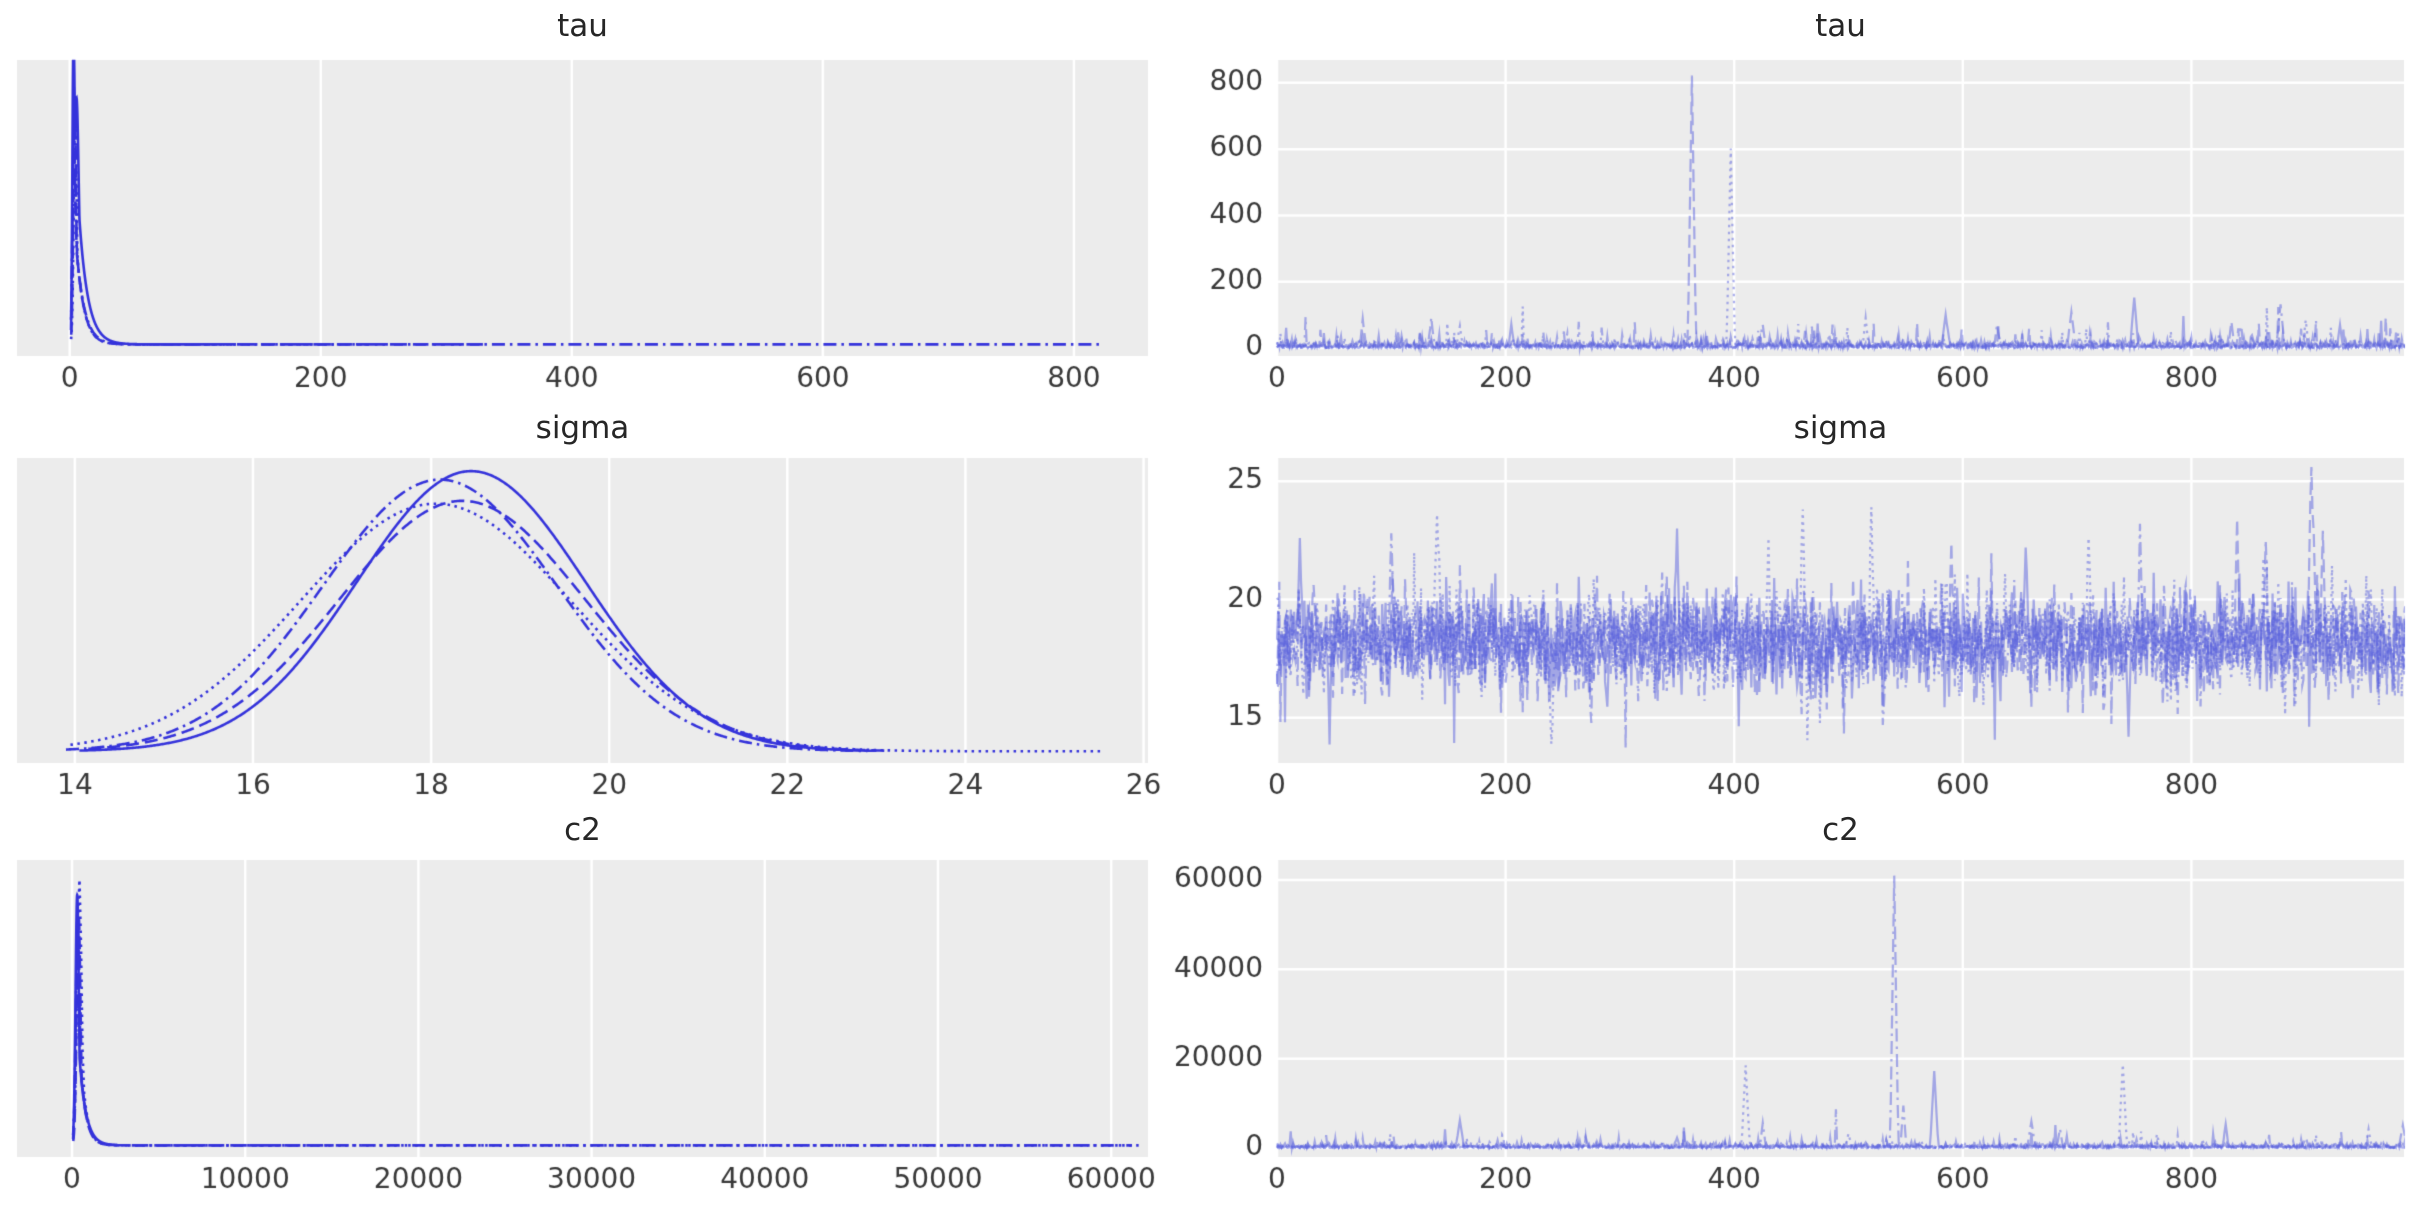  I want to click on c2-trace-title: c2, so click(1840, 830).